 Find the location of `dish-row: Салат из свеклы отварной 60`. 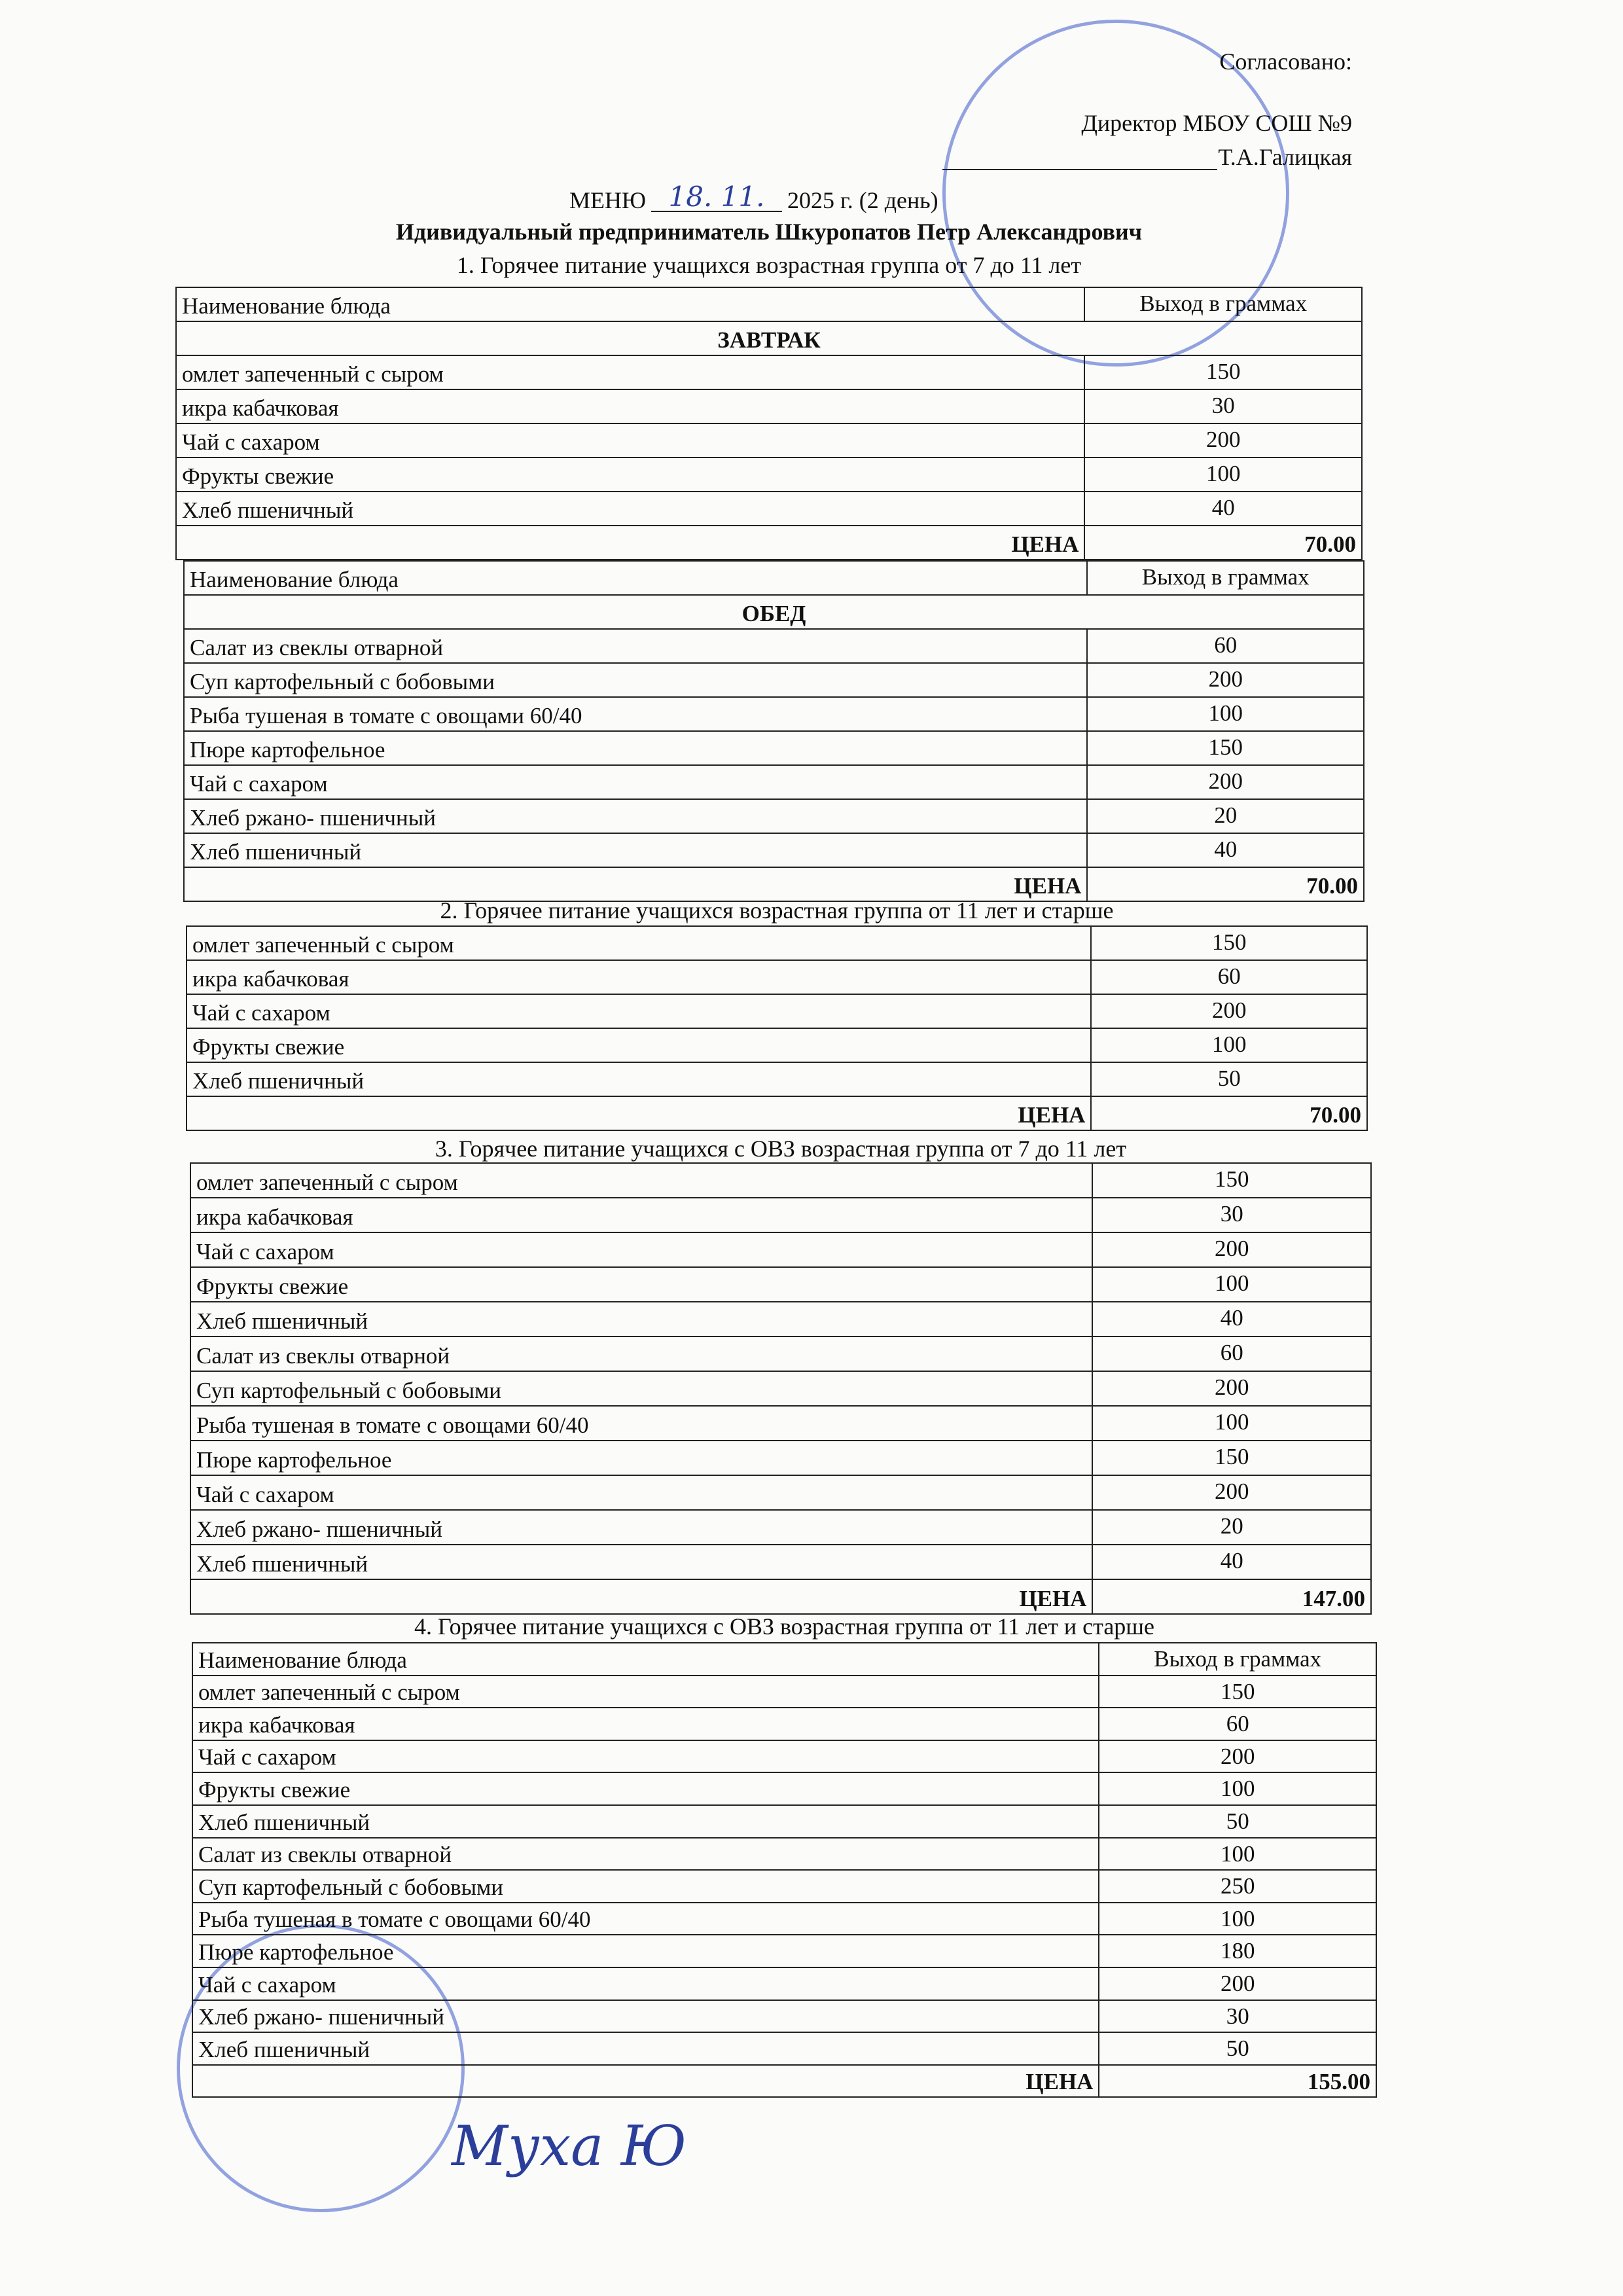

dish-row: Салат из свеклы отварной 60 is located at coordinates (781, 1354).